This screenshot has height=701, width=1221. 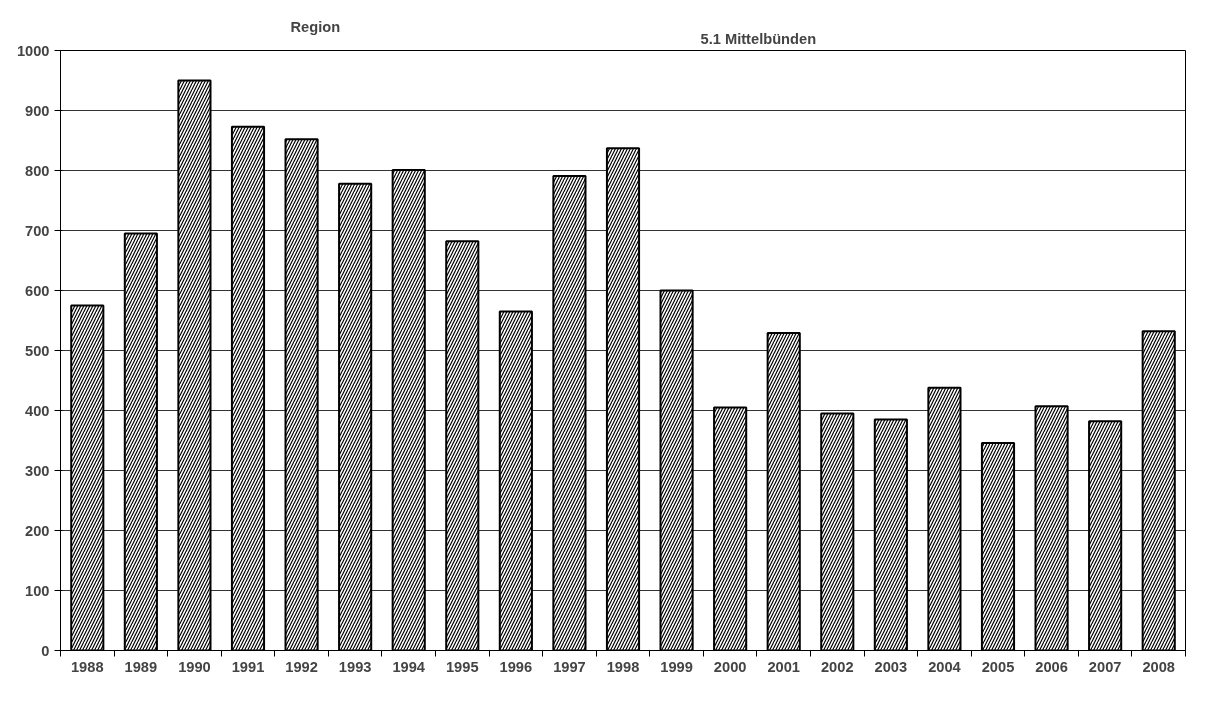 What do you see at coordinates (998, 666) in the screenshot?
I see `x-tick-label: 2005` at bounding box center [998, 666].